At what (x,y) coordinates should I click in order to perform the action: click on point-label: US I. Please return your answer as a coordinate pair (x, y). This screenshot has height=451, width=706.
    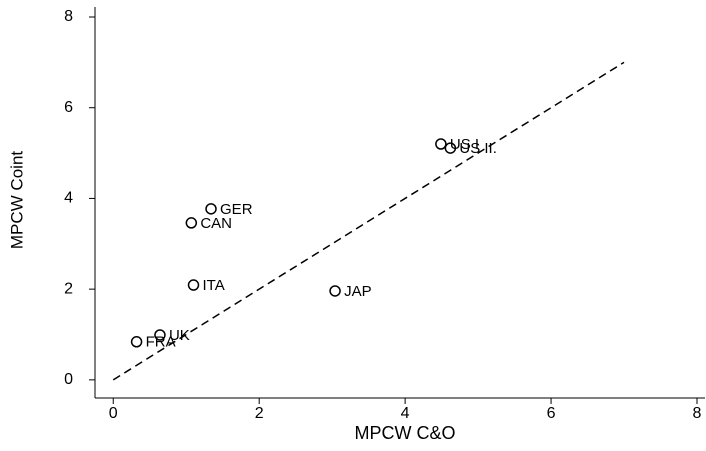
    Looking at the image, I should click on (464, 144).